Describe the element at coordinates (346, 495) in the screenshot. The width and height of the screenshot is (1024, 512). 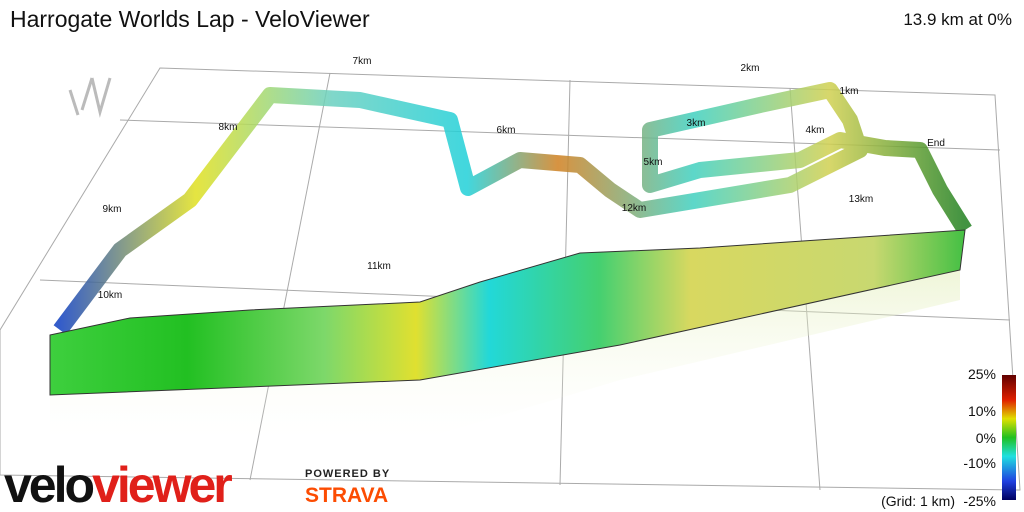
I see `strava: STRAVA` at that location.